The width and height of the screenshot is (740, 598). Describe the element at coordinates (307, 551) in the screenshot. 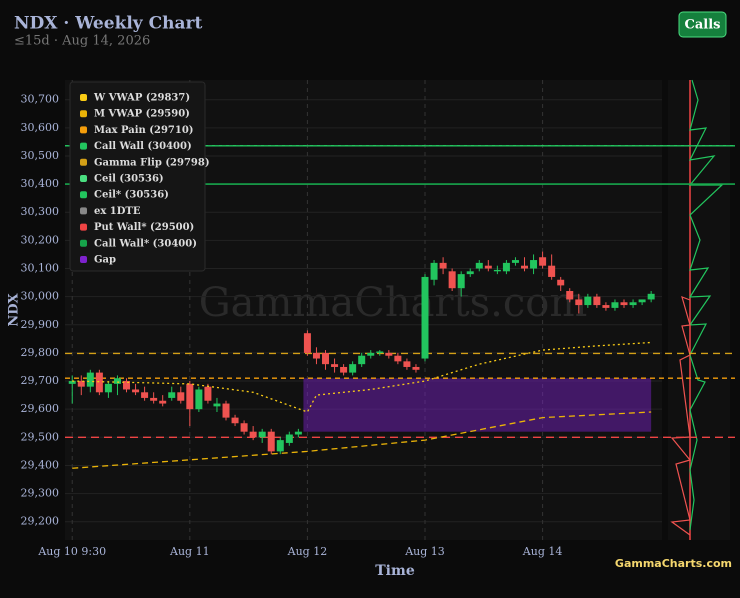

I see `x-tick-label: Aug 12` at that location.